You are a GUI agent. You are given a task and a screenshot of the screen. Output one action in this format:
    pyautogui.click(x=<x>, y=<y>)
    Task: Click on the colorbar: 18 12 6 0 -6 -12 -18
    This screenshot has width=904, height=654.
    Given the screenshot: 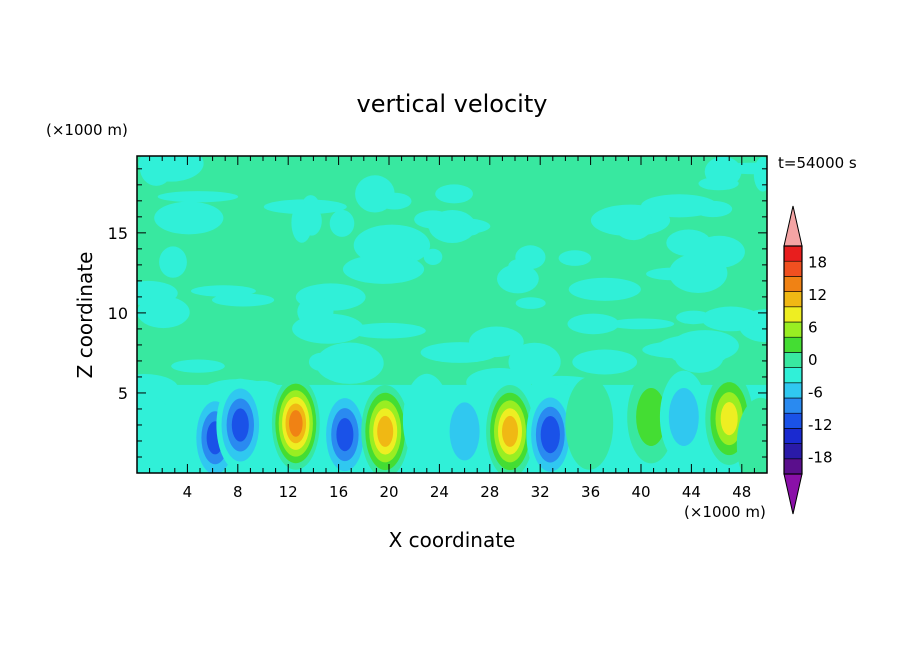 What is the action you would take?
    pyautogui.click(x=808, y=360)
    